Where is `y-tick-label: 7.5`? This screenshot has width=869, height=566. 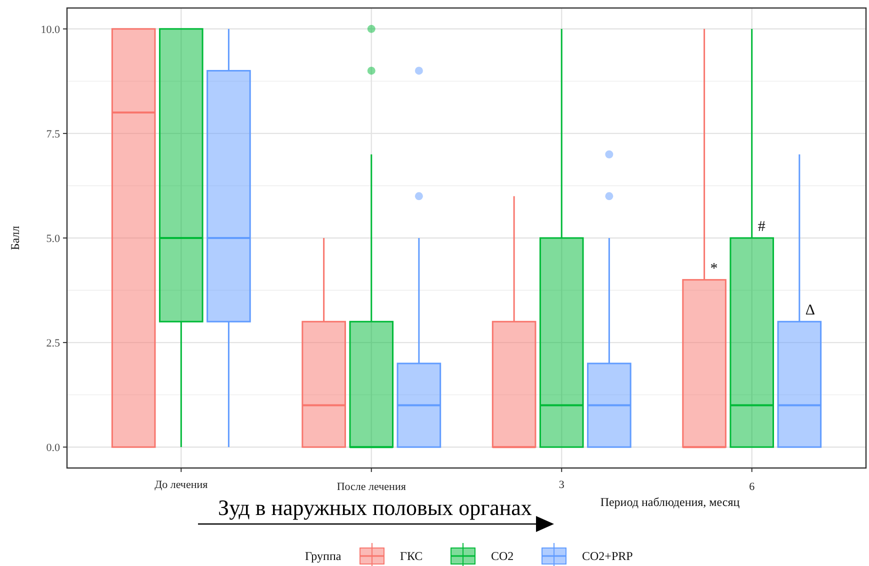 y-tick-label: 7.5 is located at coordinates (53, 134).